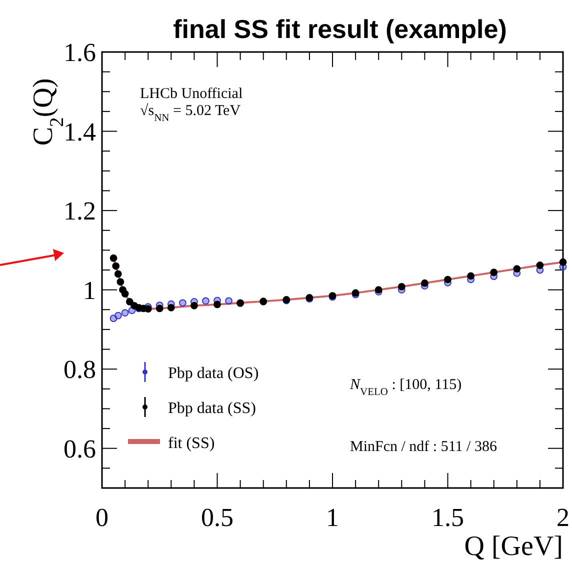 The image size is (572, 563). What do you see at coordinates (80, 211) in the screenshot?
I see `y-tick-label: 1.2` at bounding box center [80, 211].